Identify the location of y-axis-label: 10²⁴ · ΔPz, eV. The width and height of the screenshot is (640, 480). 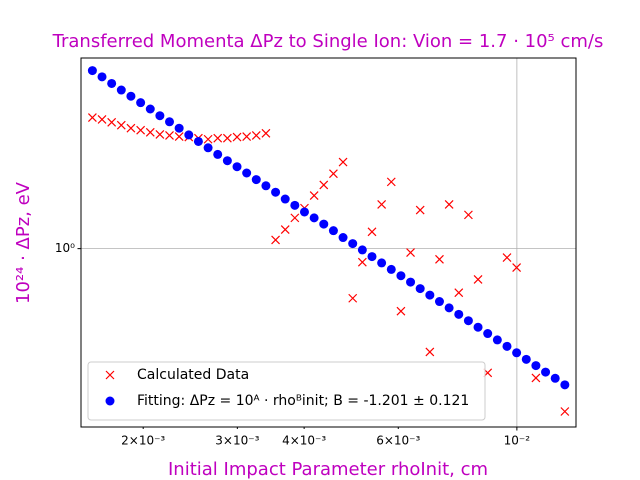
(23, 242).